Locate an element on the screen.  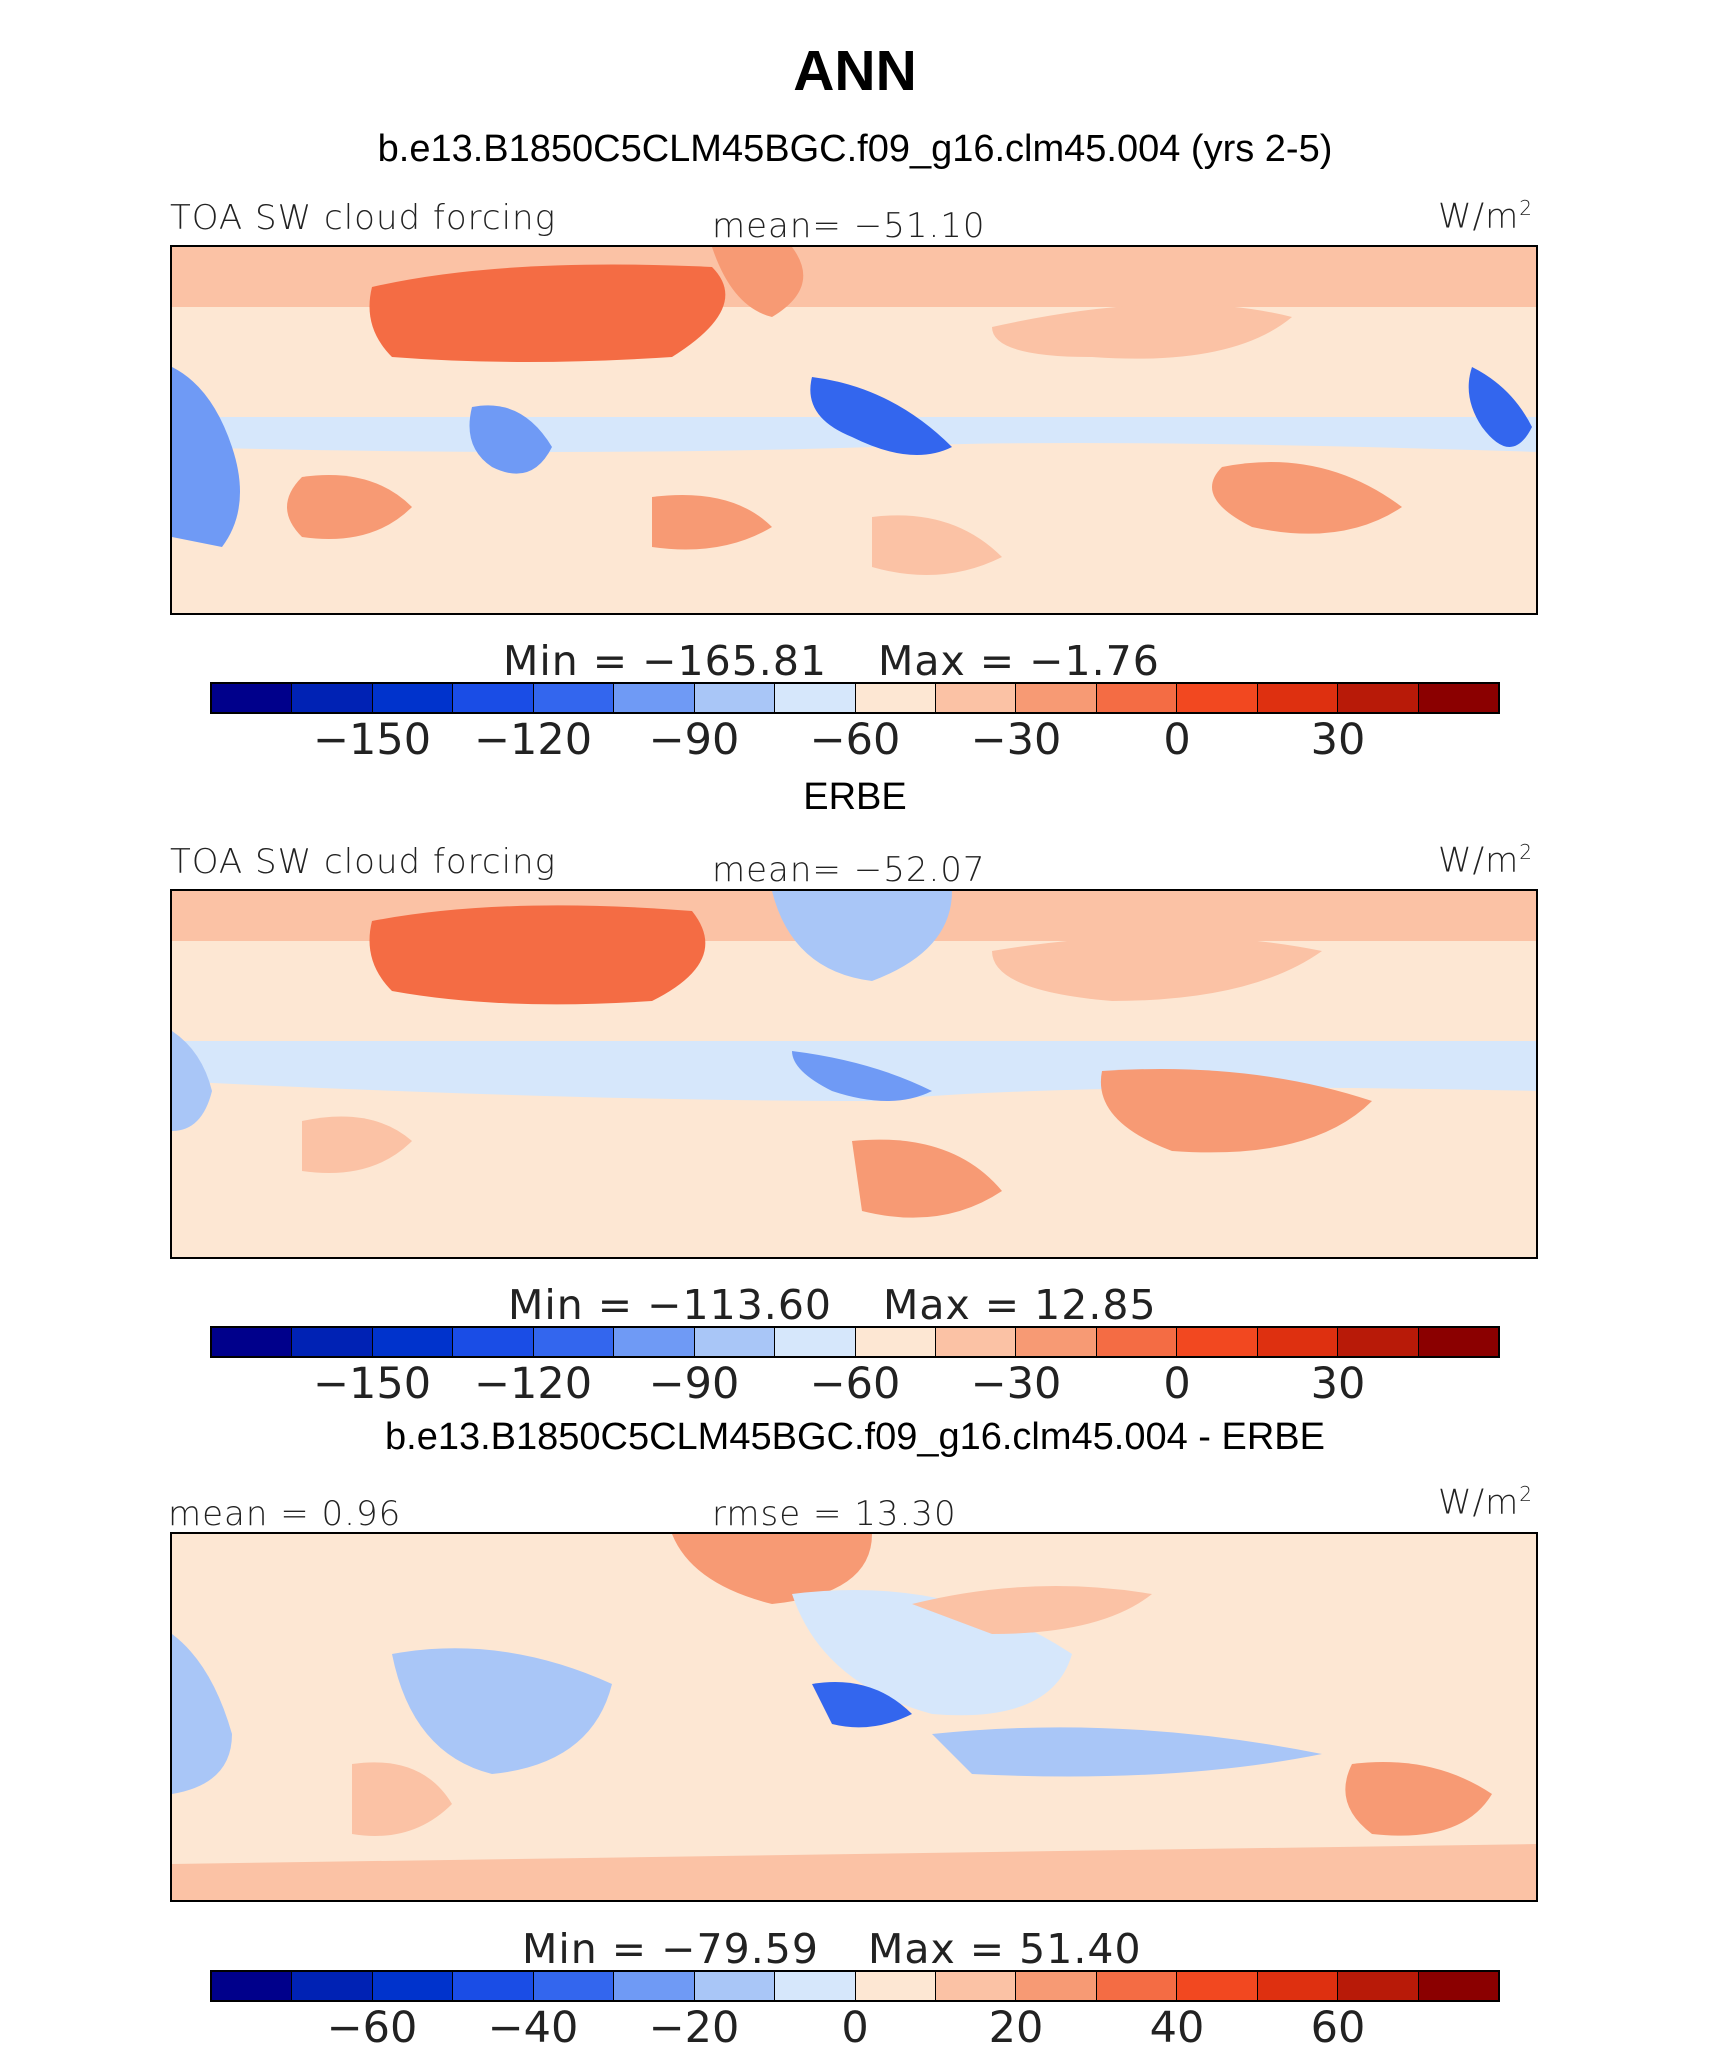
southern-ocean-positive is located at coordinates (854, 1872).